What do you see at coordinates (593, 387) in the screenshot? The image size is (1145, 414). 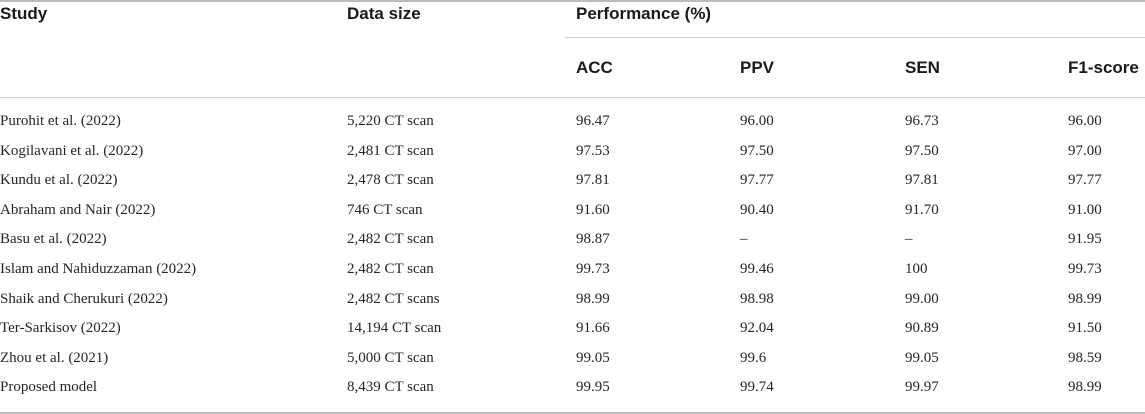 I see `cell-acc: 99.95` at bounding box center [593, 387].